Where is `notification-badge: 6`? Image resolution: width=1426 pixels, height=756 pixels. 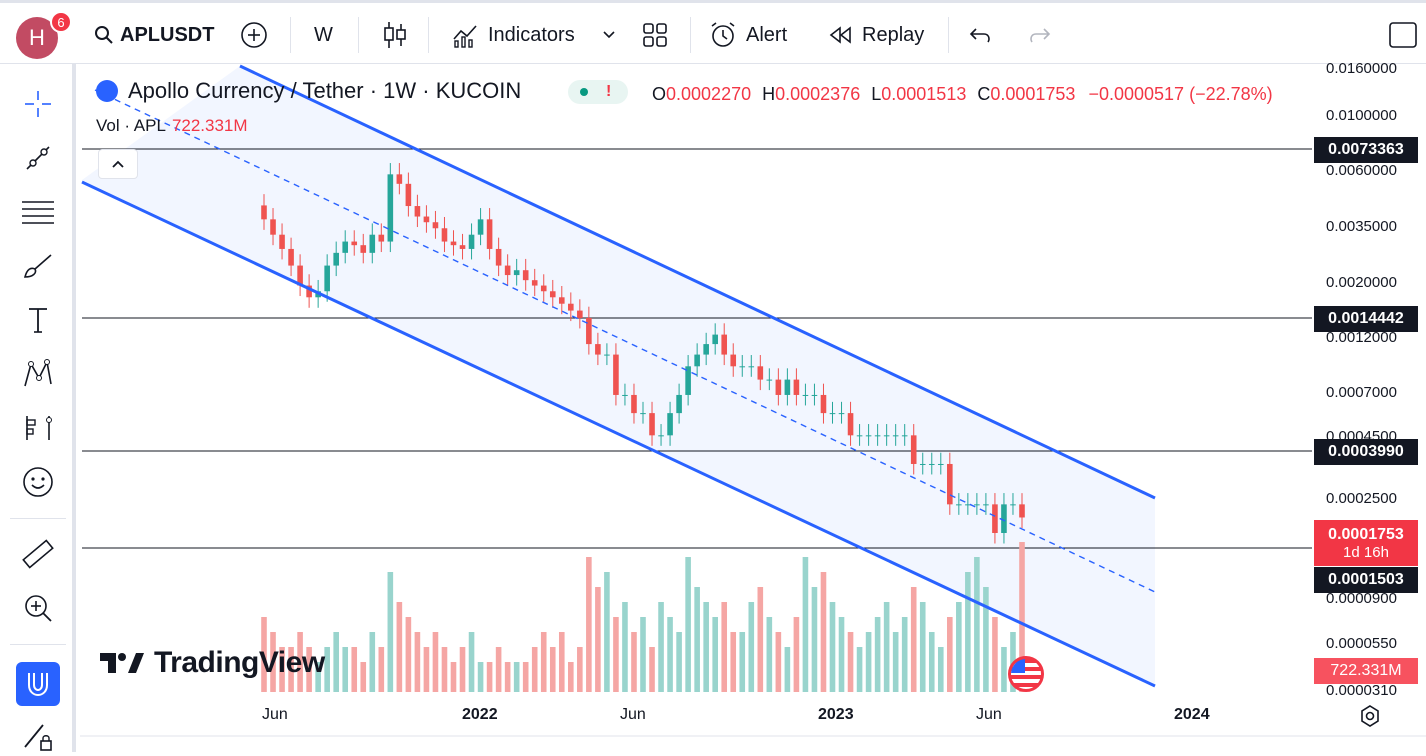 notification-badge: 6 is located at coordinates (61, 22).